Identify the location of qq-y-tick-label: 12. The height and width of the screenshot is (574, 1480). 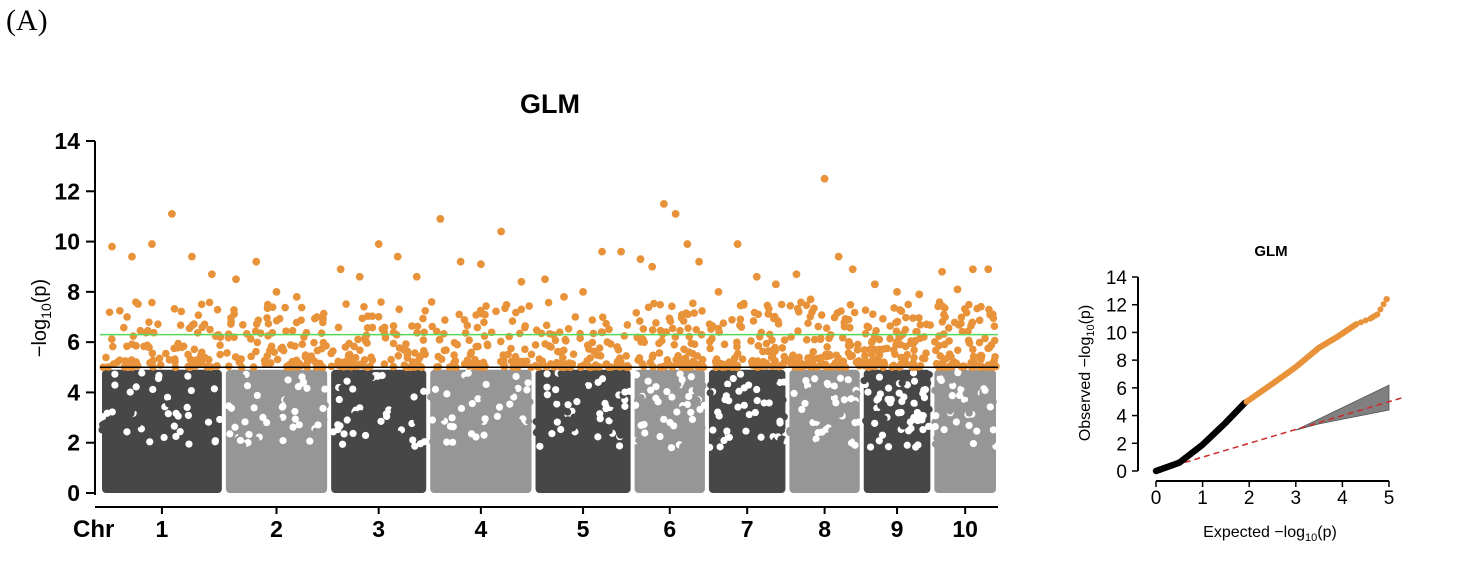
(1116, 306).